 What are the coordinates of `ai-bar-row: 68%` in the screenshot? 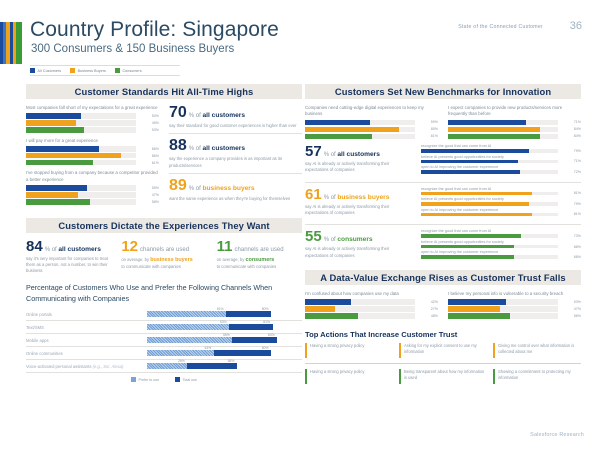 It's located at (501, 257).